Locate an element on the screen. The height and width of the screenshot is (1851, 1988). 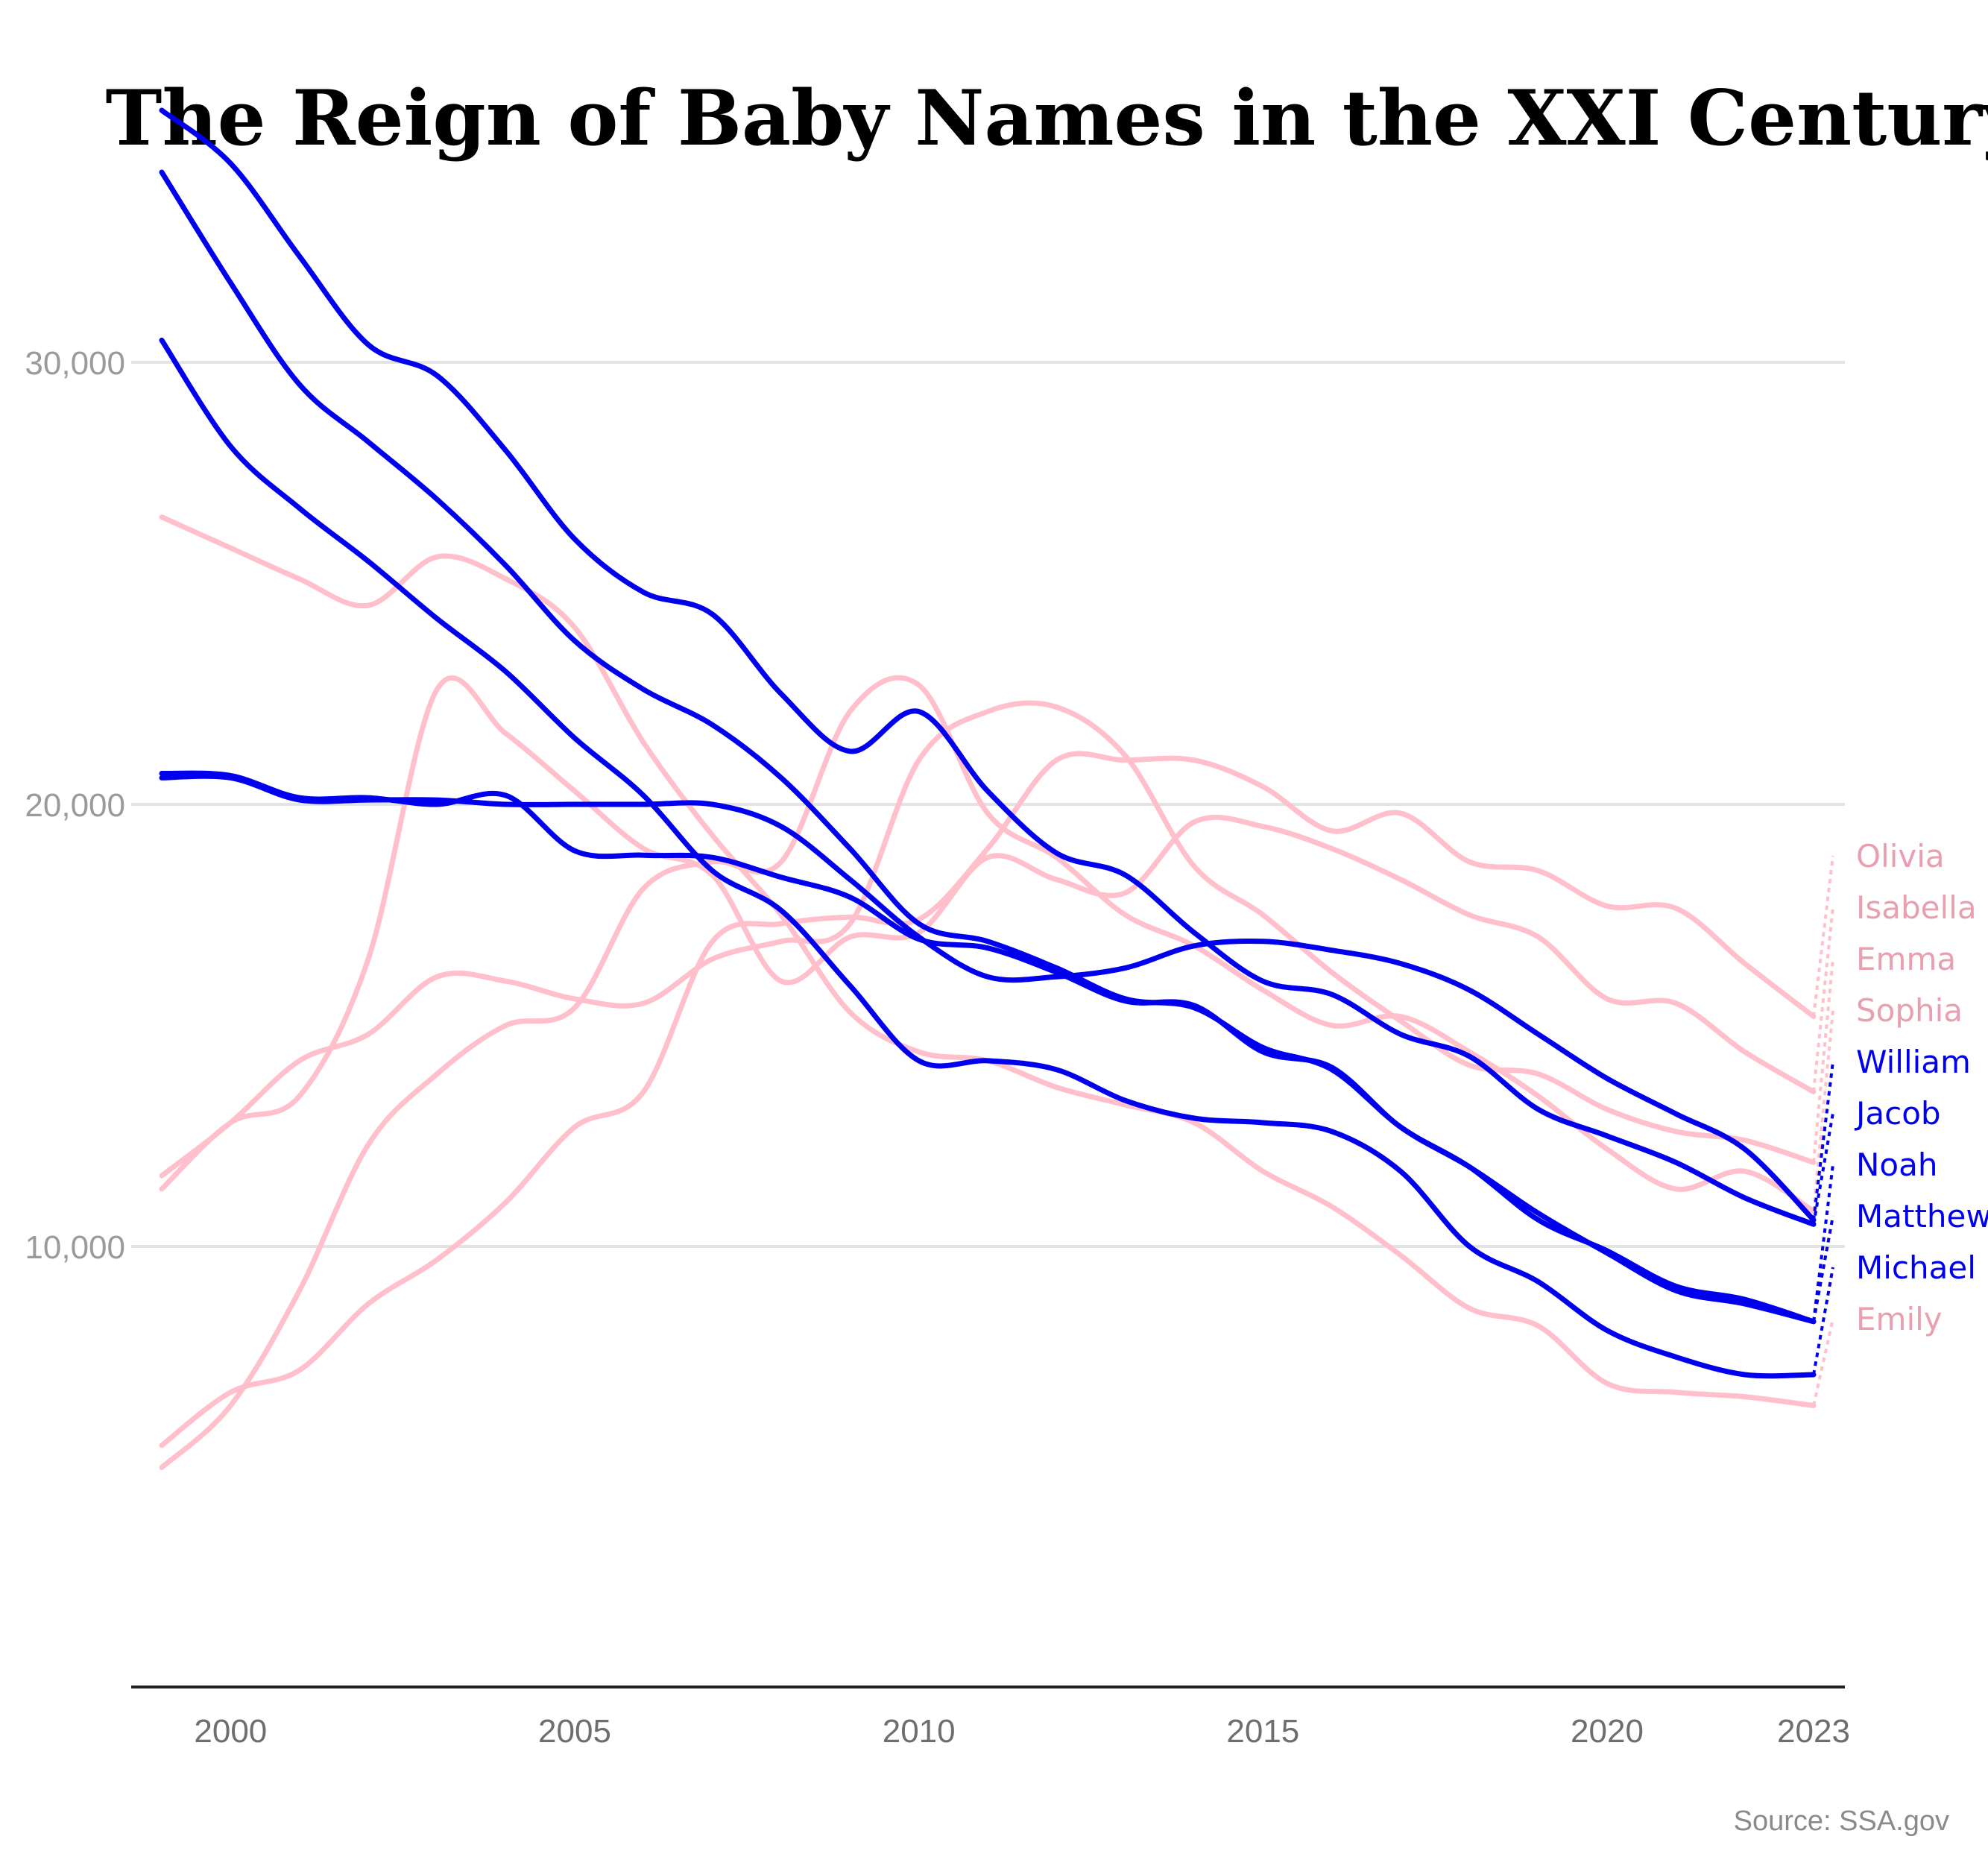
y-tick-label: 20,000 is located at coordinates (75, 806).